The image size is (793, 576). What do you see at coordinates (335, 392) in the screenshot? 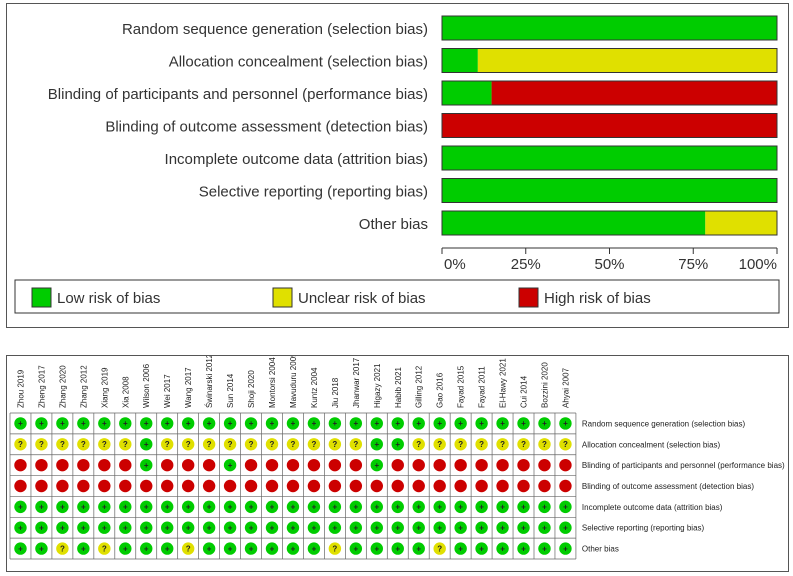
I see `study-label: Jiu 2018` at bounding box center [335, 392].